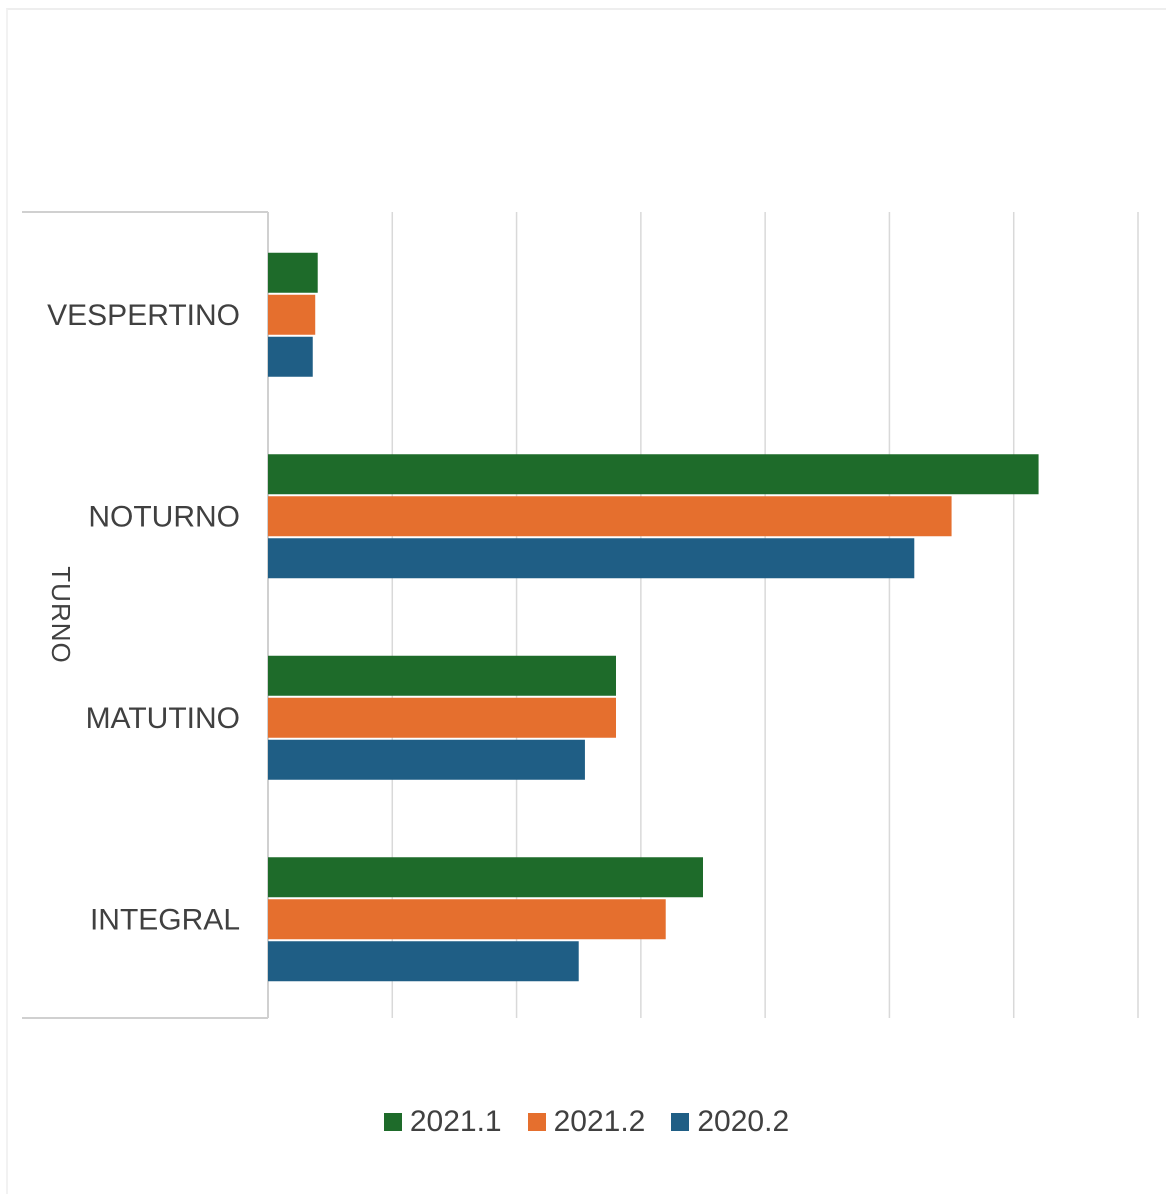 This screenshot has width=1173, height=1200. Describe the element at coordinates (165, 919) in the screenshot. I see `category-label-integral: INTEGRAL` at that location.